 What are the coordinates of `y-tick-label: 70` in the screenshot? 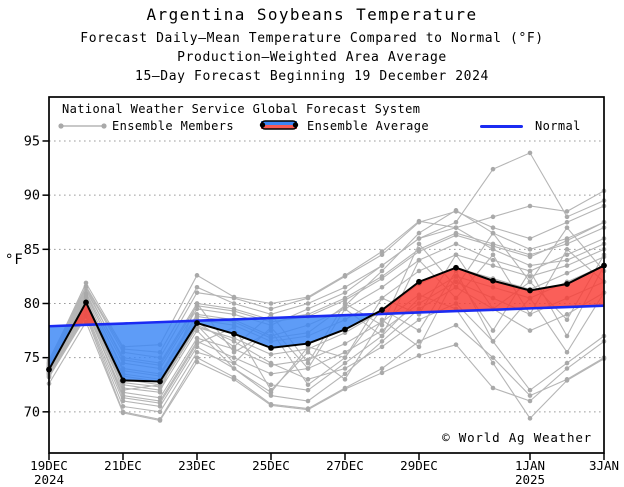 It's located at (32, 412).